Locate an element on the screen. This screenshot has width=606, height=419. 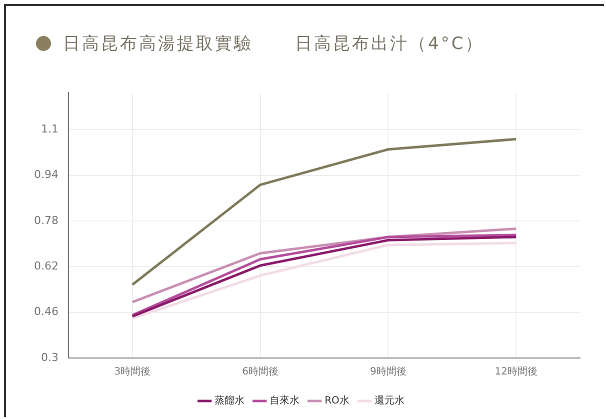
y-tick-label: 0.46 is located at coordinates (46, 311).